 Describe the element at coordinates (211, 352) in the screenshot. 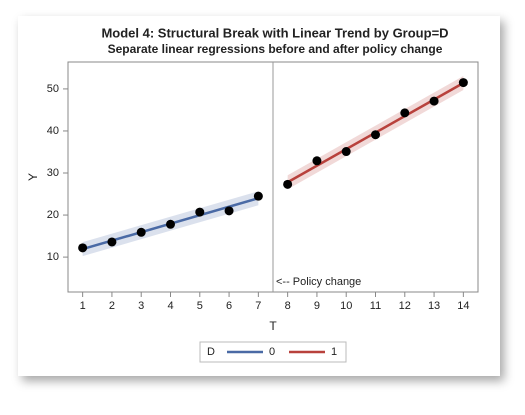

I see `legend-title: D` at that location.